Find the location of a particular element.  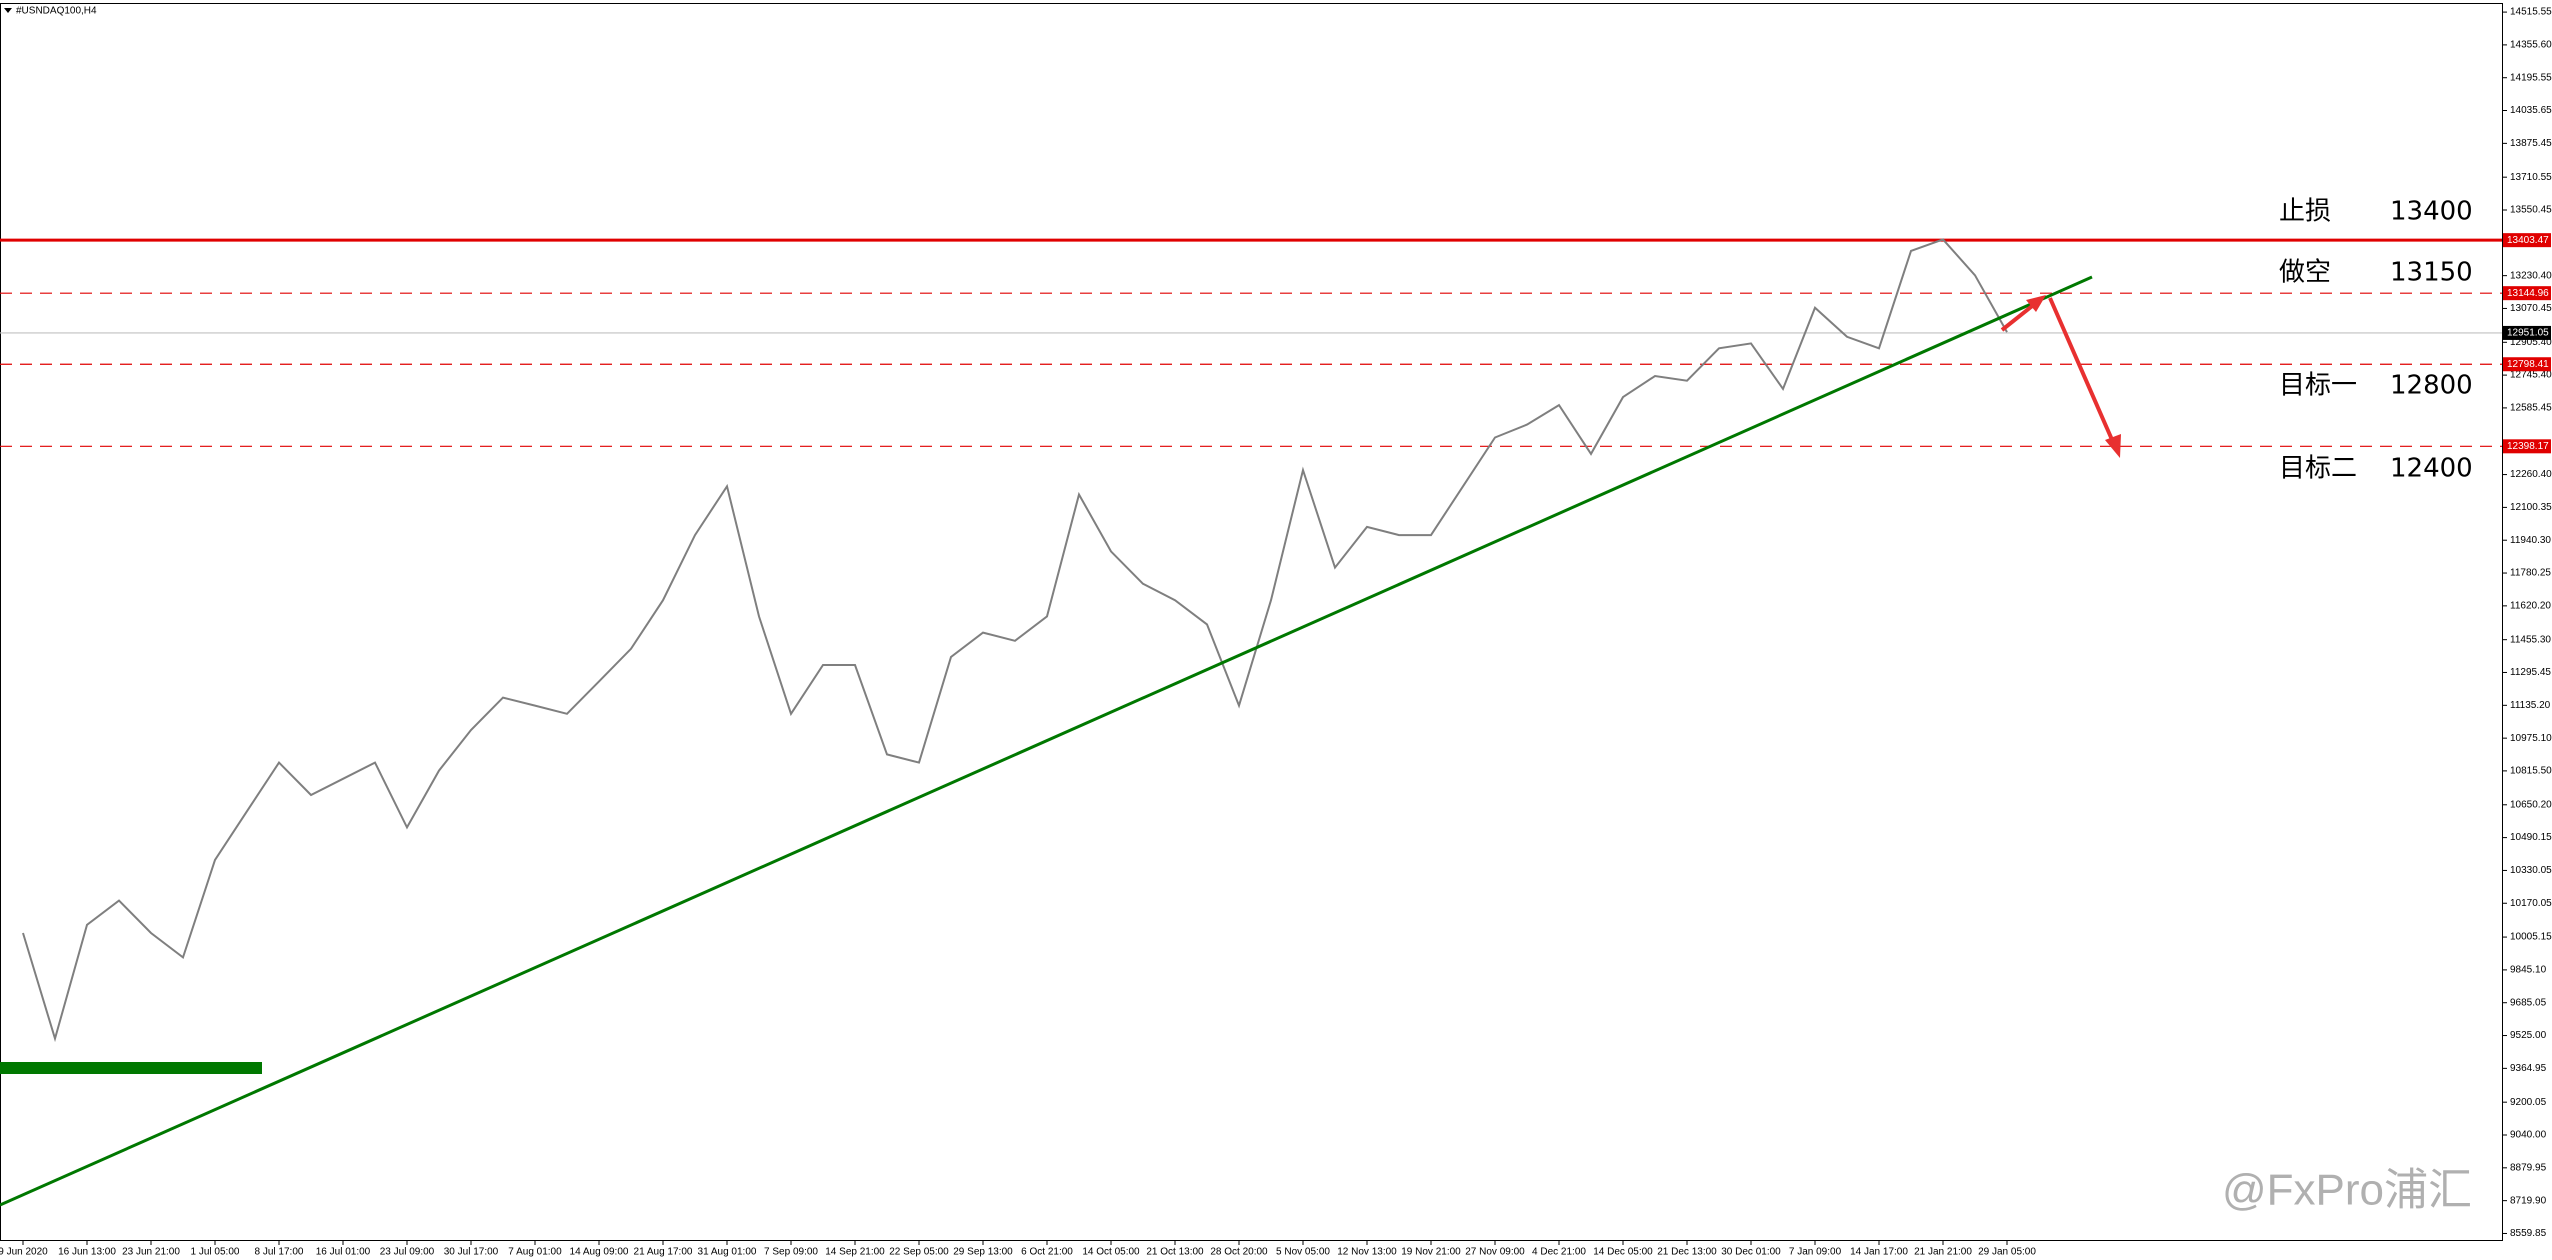

x-tick-label: 23 Jun 21:00 is located at coordinates (151, 1252).